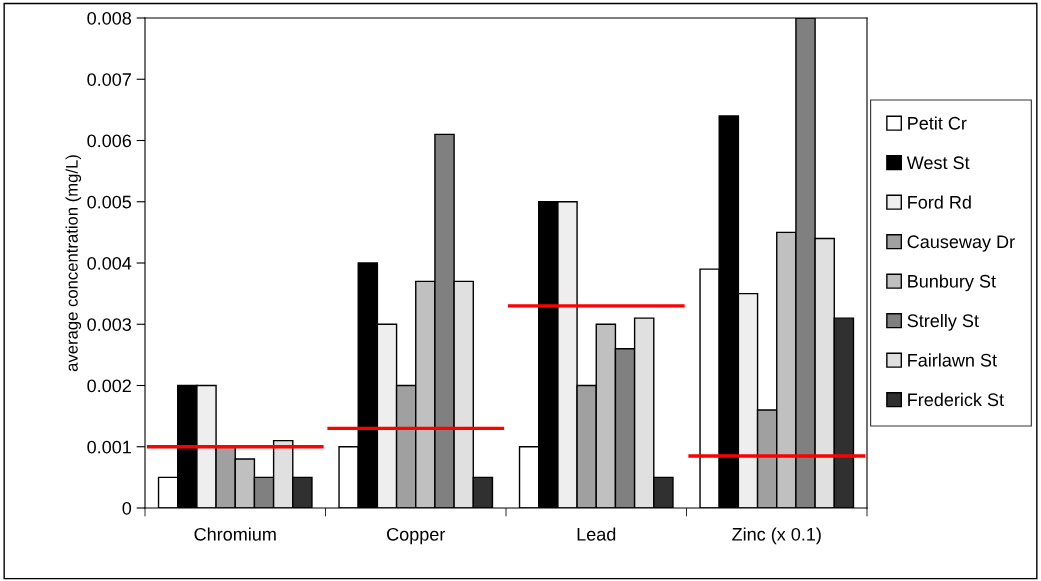  Describe the element at coordinates (938, 163) in the screenshot. I see `legend-label: West St` at that location.